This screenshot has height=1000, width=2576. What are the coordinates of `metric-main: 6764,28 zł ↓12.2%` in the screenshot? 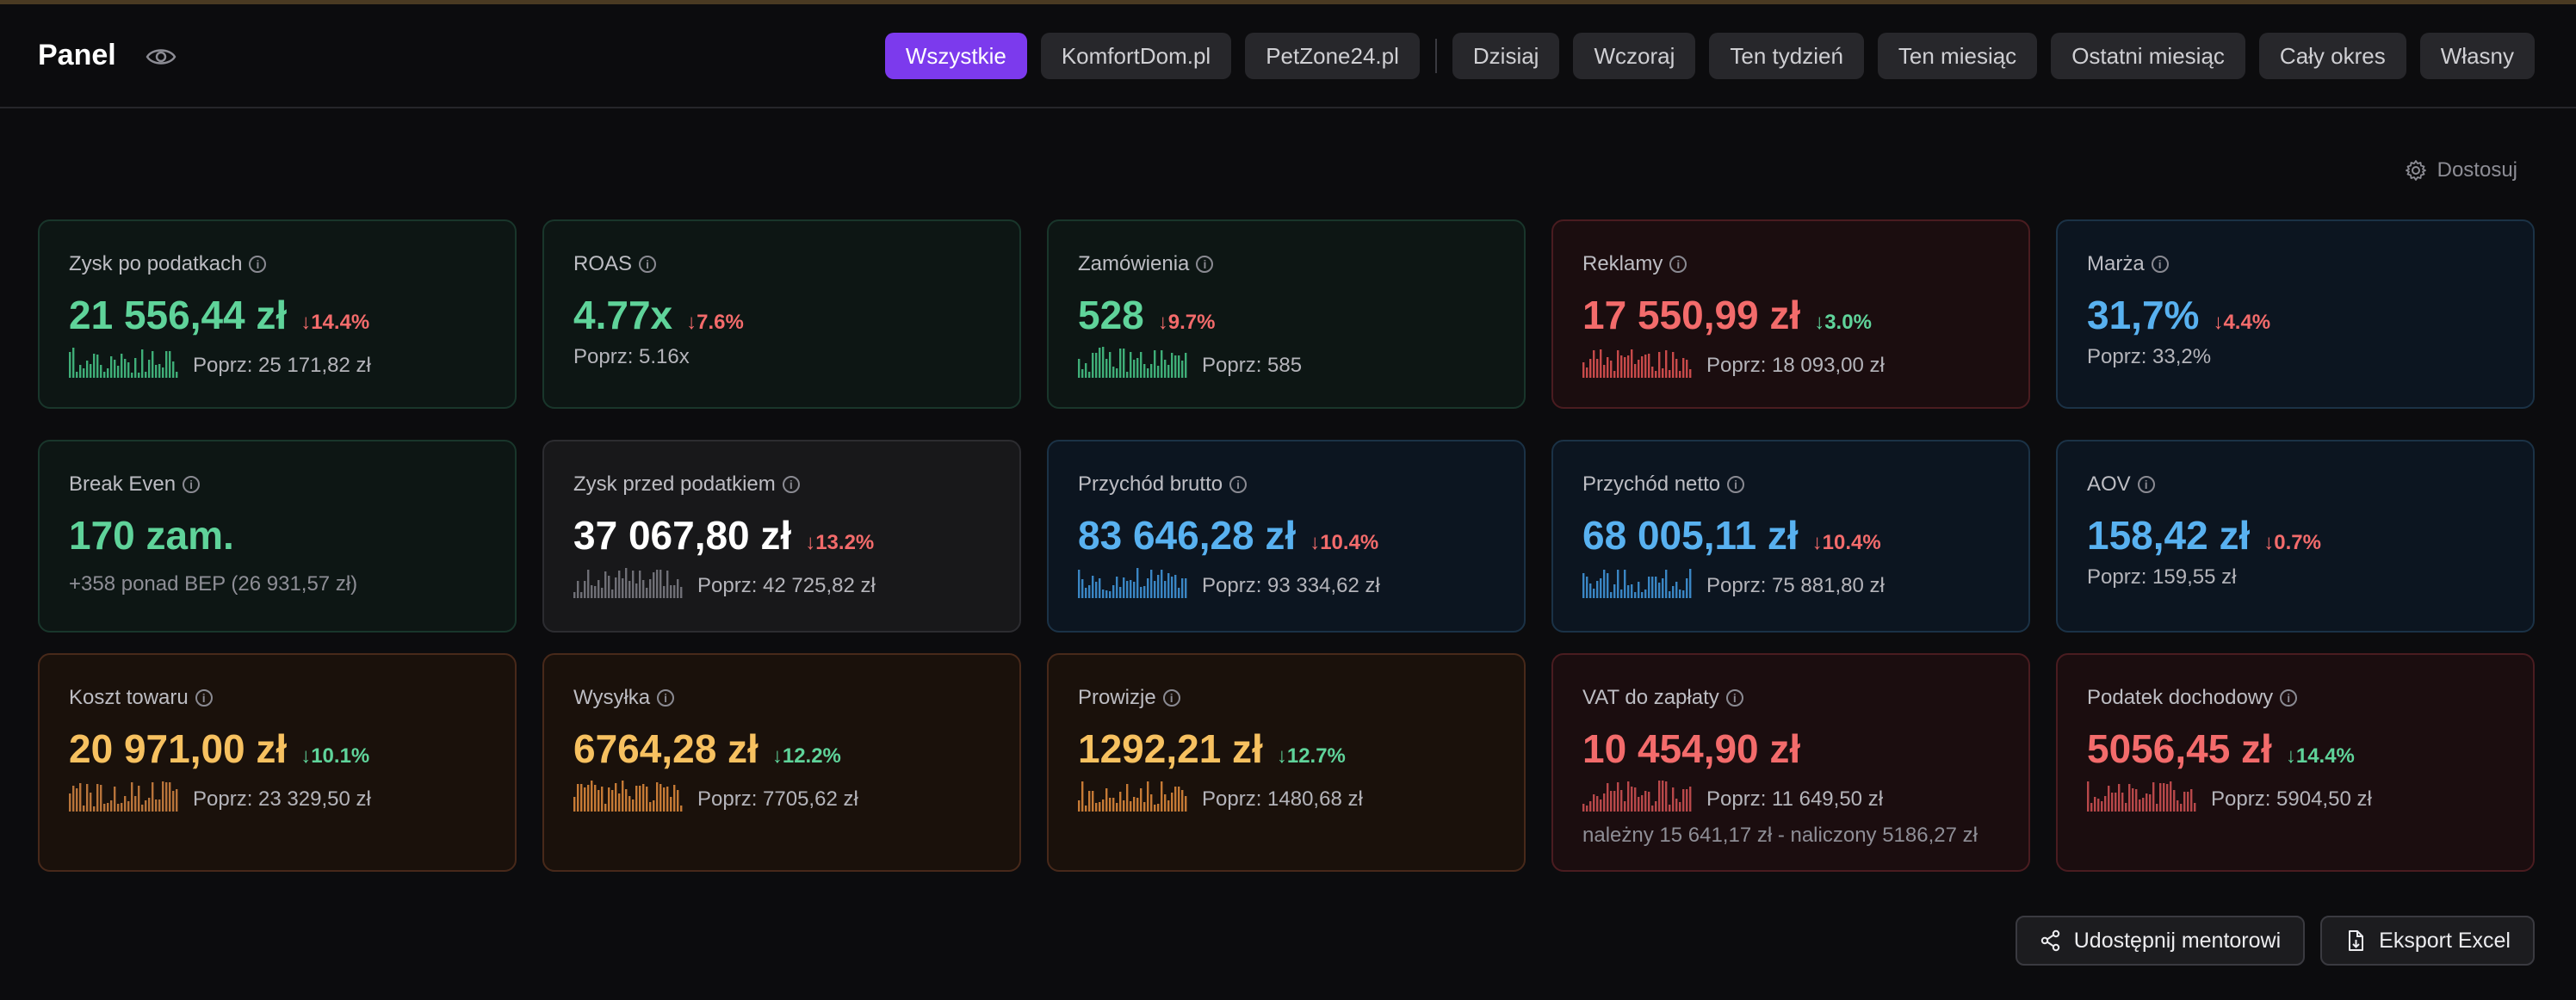 It's located at (707, 748).